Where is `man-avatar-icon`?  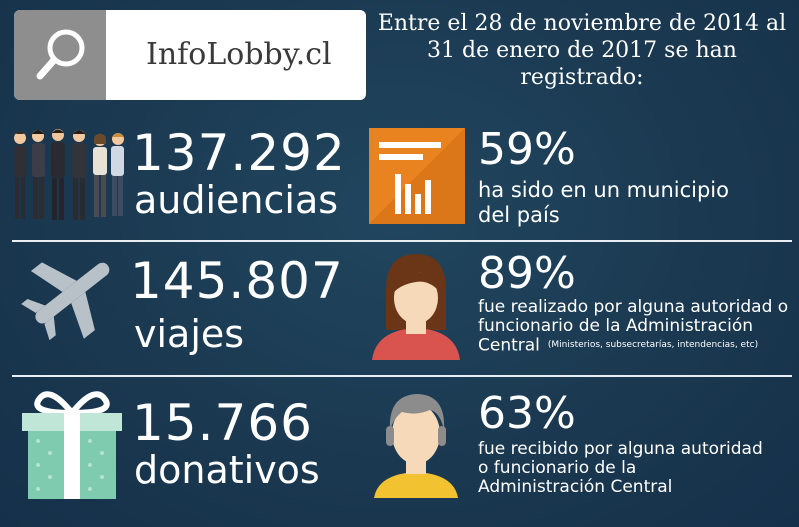 man-avatar-icon is located at coordinates (416, 445).